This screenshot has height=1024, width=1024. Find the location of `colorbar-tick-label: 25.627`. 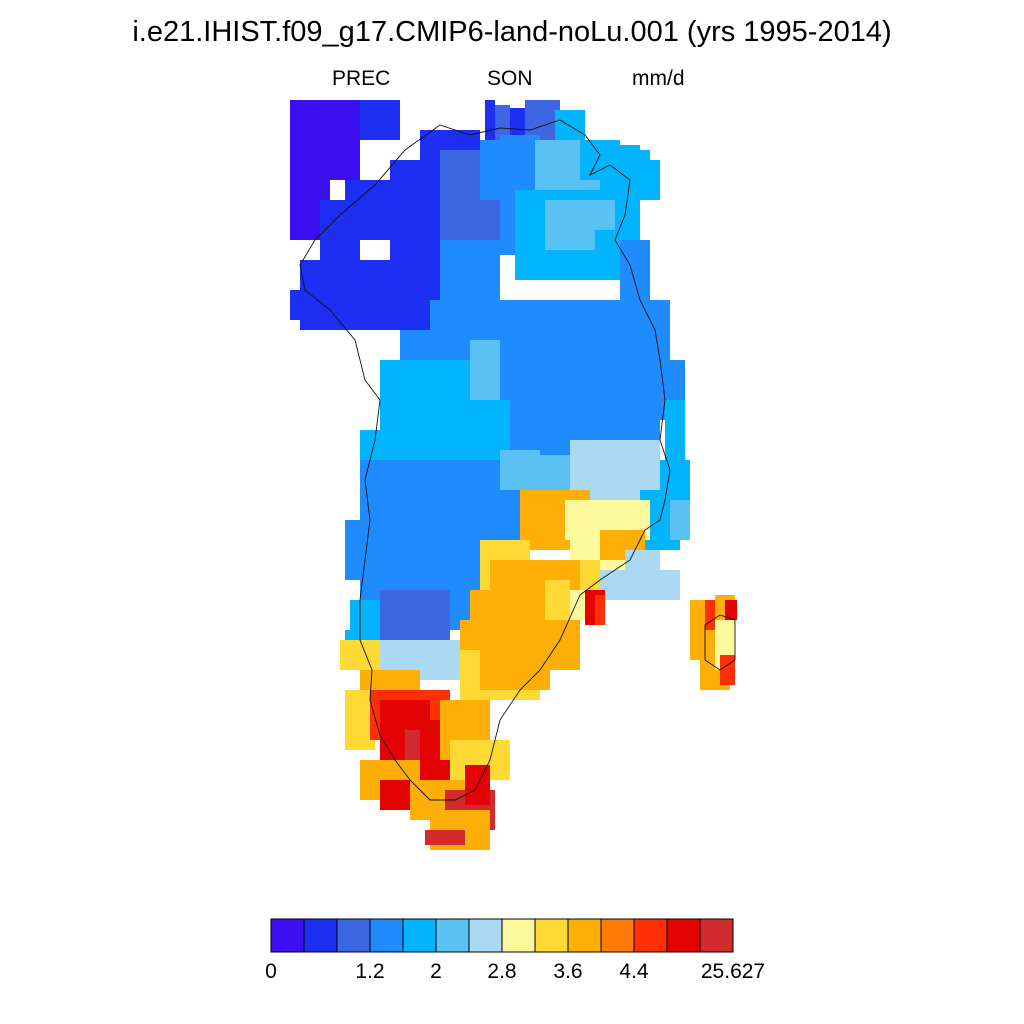

colorbar-tick-label: 25.627 is located at coordinates (733, 971).